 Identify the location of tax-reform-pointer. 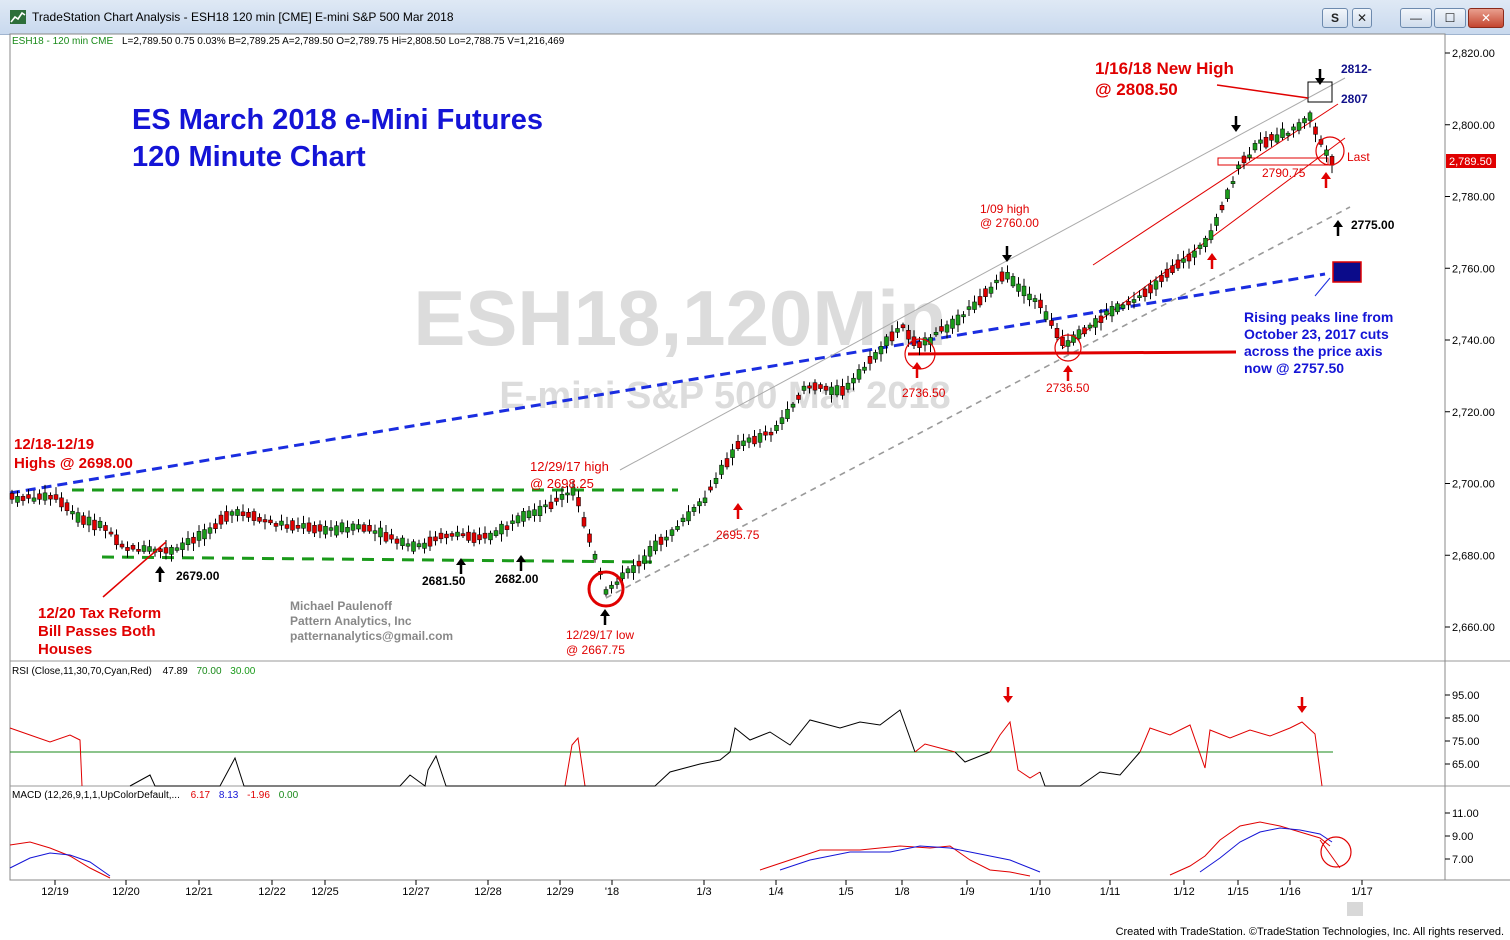
(134, 569).